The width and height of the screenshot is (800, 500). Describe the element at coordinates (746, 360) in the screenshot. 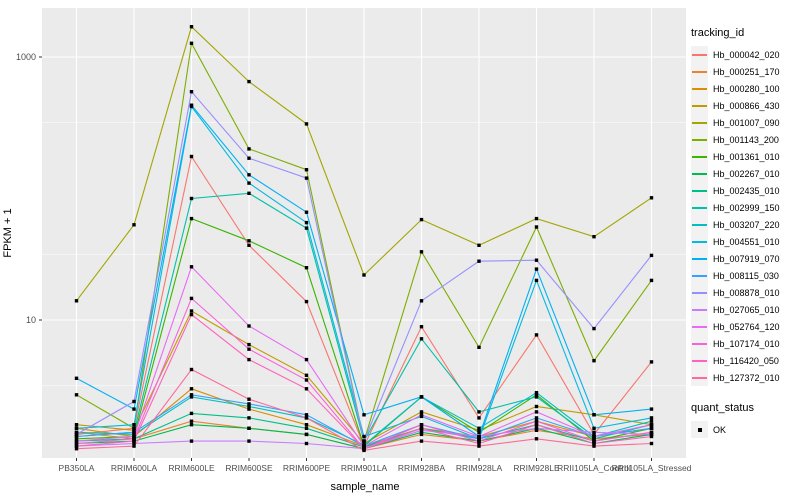

I see `legend-item-label: Hb_116420_050` at that location.